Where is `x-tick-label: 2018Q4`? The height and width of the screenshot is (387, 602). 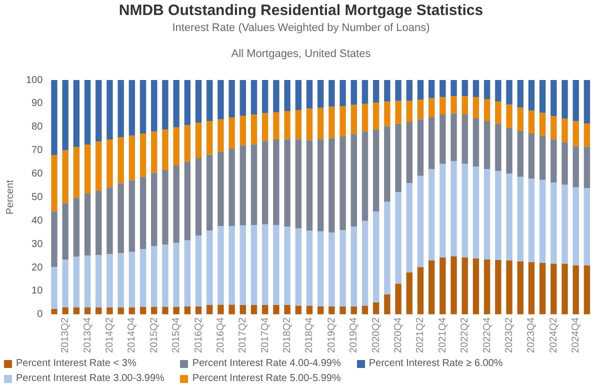 x-tick-label: 2018Q4 is located at coordinates (310, 335).